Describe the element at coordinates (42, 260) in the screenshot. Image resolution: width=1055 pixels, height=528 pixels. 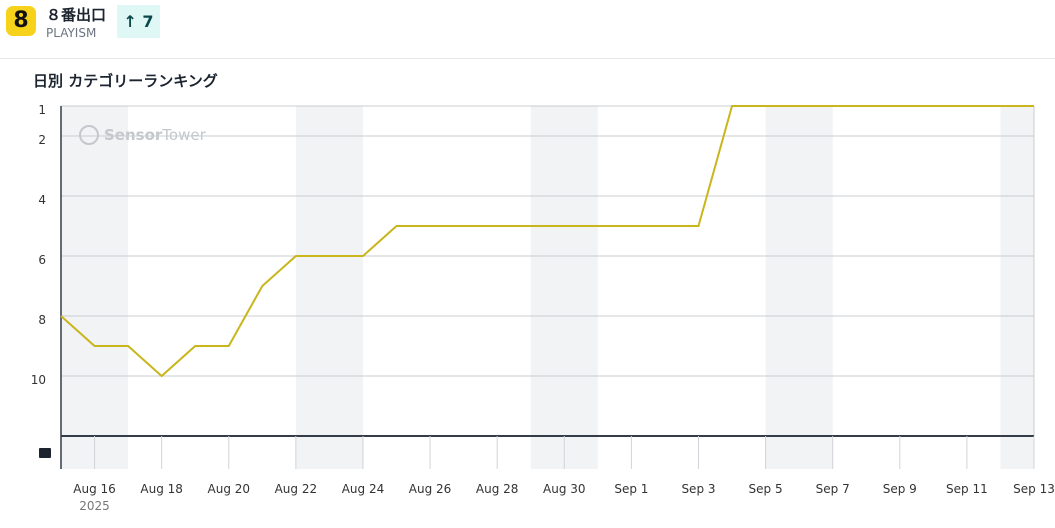
I see `y-tick-label: 6` at that location.